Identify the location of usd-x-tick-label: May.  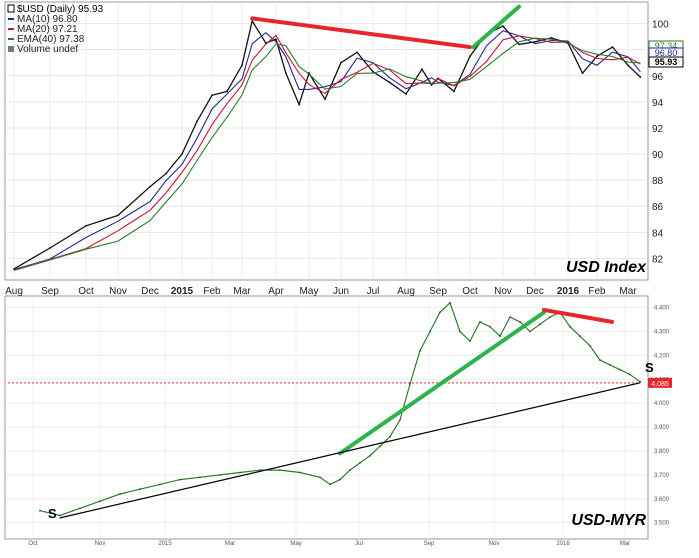
(309, 291).